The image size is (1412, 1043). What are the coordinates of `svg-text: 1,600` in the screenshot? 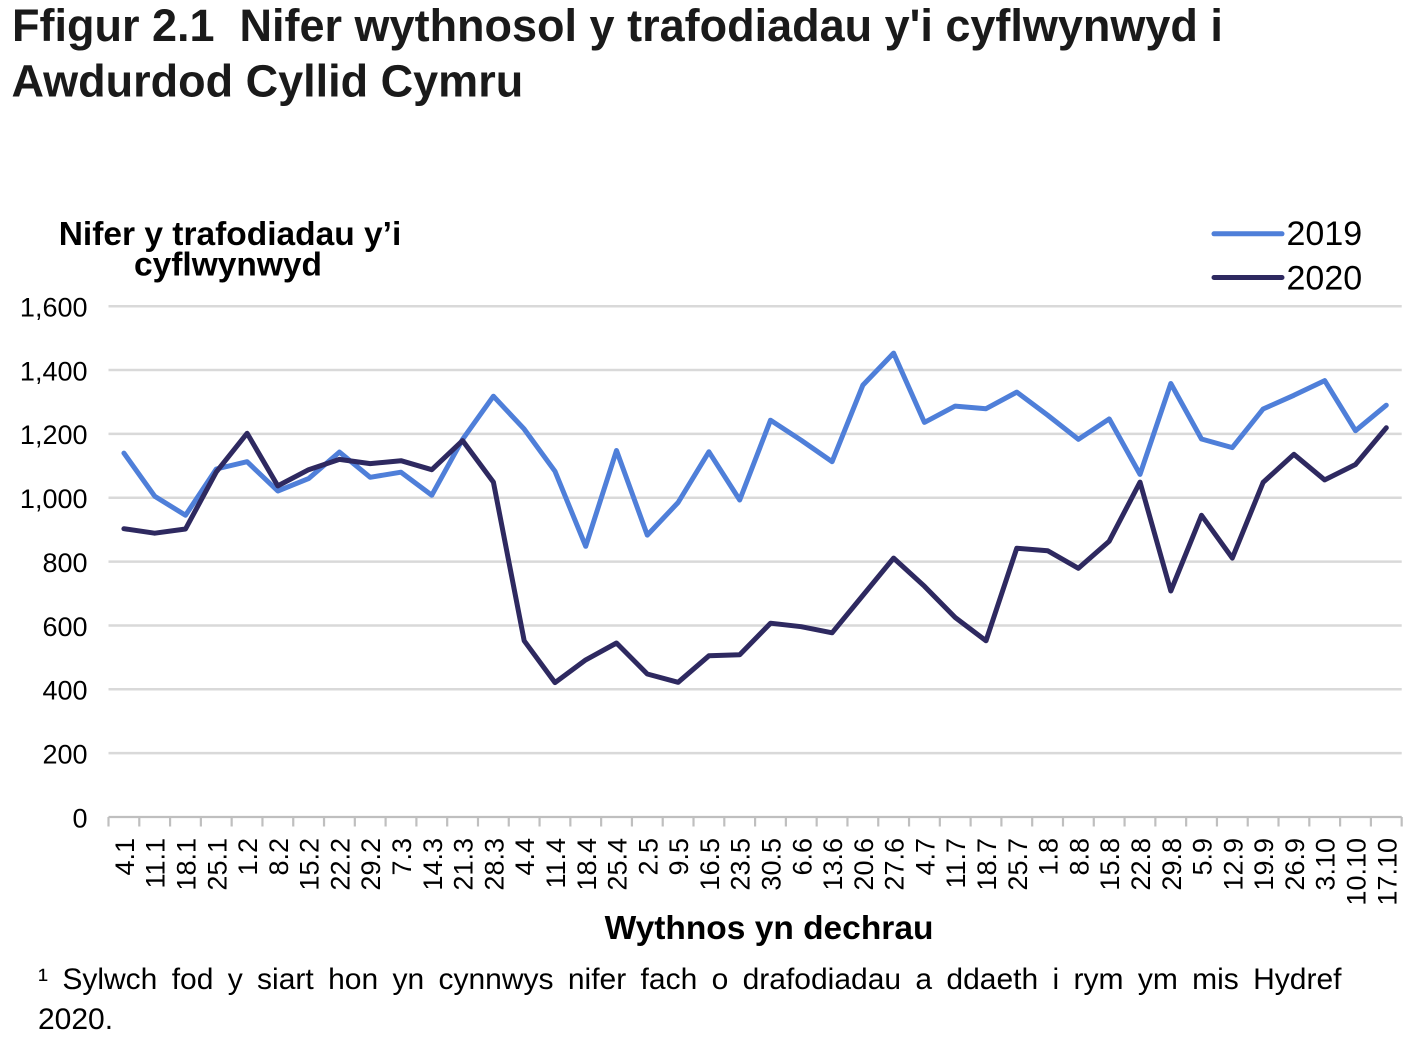 It's located at (54, 308).